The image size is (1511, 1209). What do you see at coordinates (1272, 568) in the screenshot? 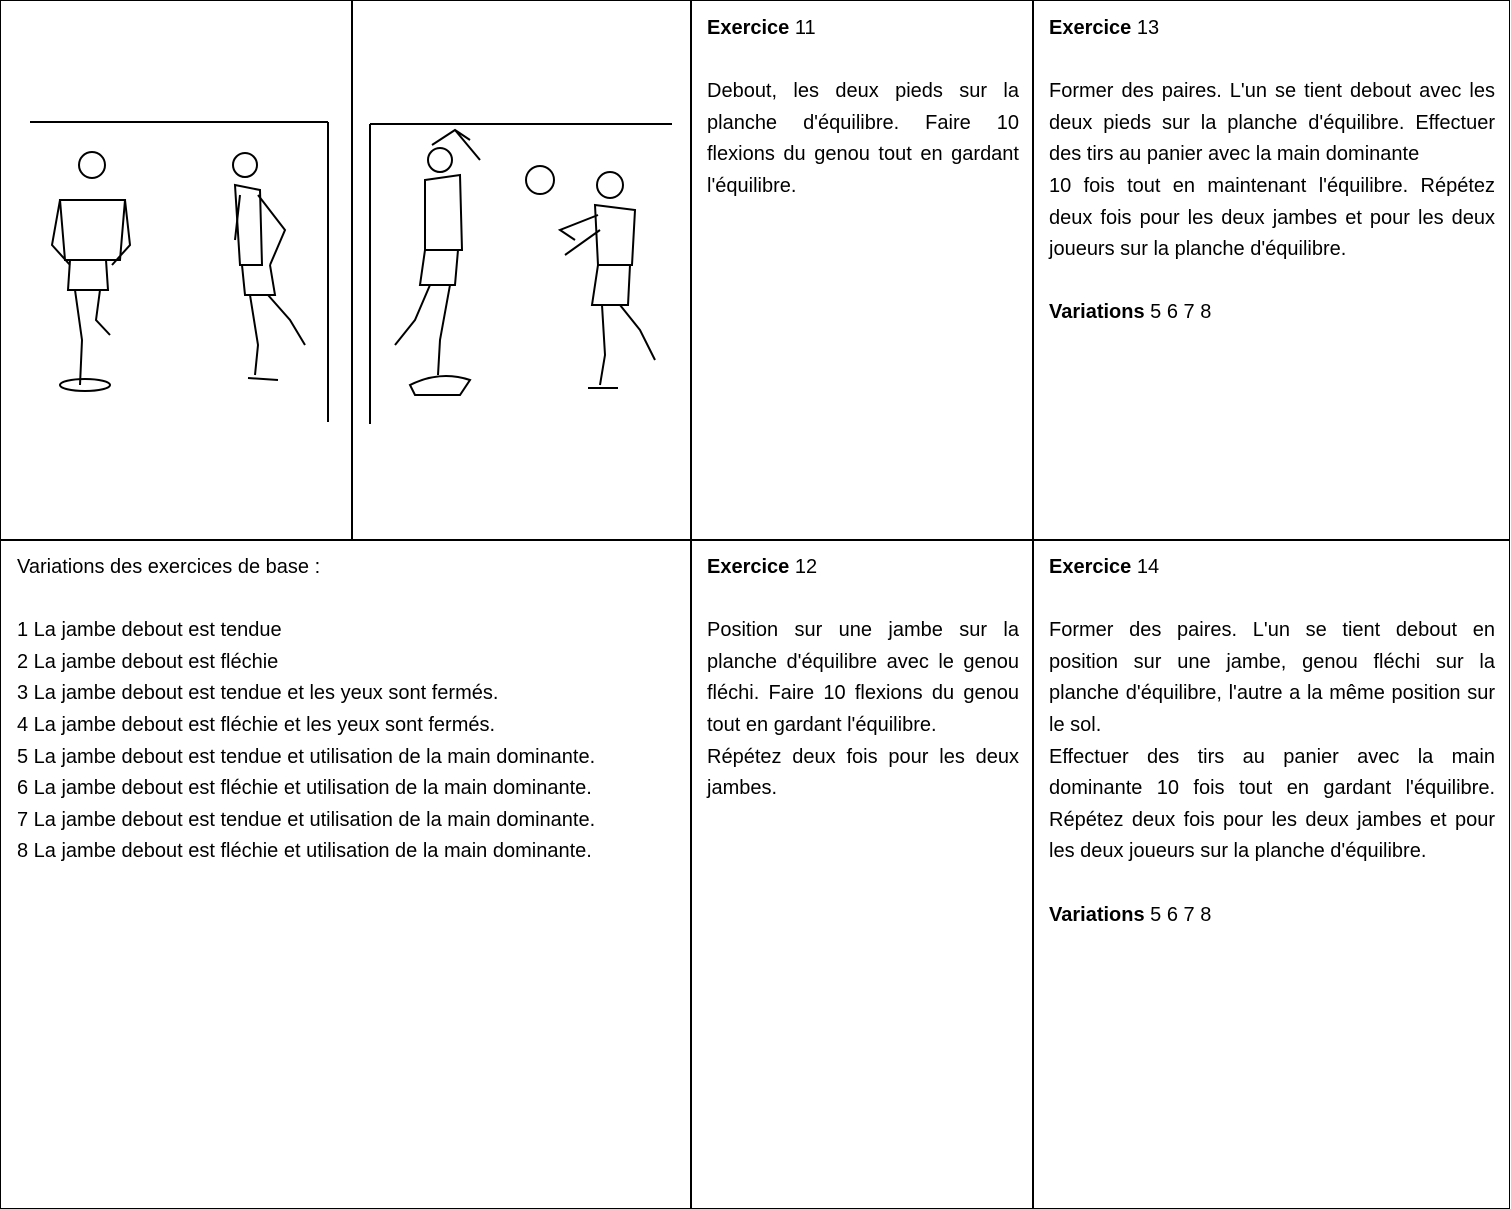
I see `exercise-heading: Exercice 14` at bounding box center [1272, 568].